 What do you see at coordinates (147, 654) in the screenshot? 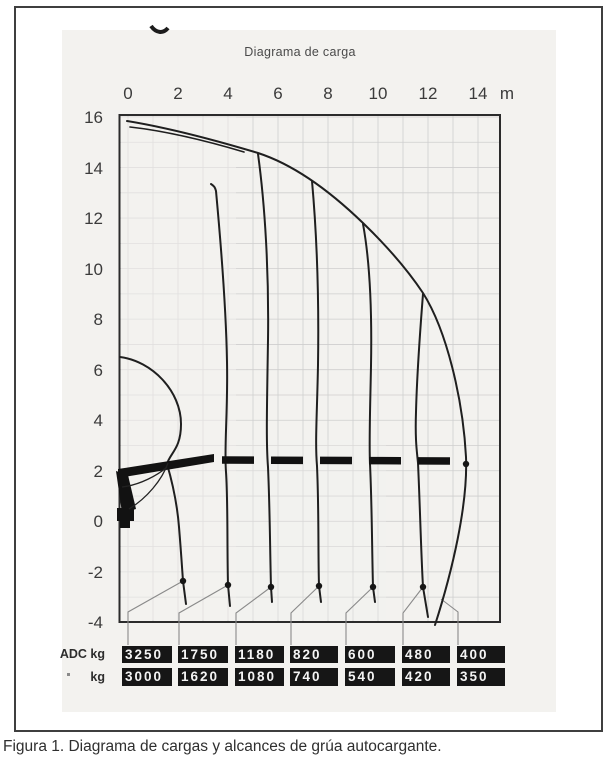
I see `adc-value-cell: 3250` at bounding box center [147, 654].